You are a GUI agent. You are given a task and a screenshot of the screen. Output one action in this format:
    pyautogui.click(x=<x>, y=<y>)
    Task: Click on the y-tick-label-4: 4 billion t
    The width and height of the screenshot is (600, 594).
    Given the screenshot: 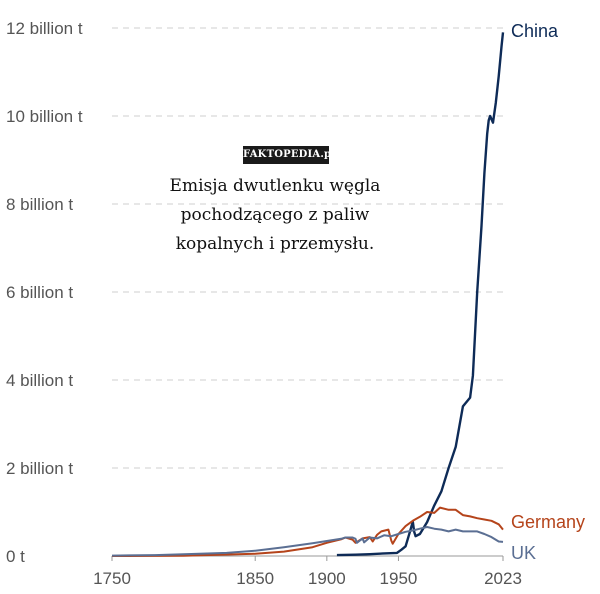 What is the action you would take?
    pyautogui.click(x=39, y=380)
    